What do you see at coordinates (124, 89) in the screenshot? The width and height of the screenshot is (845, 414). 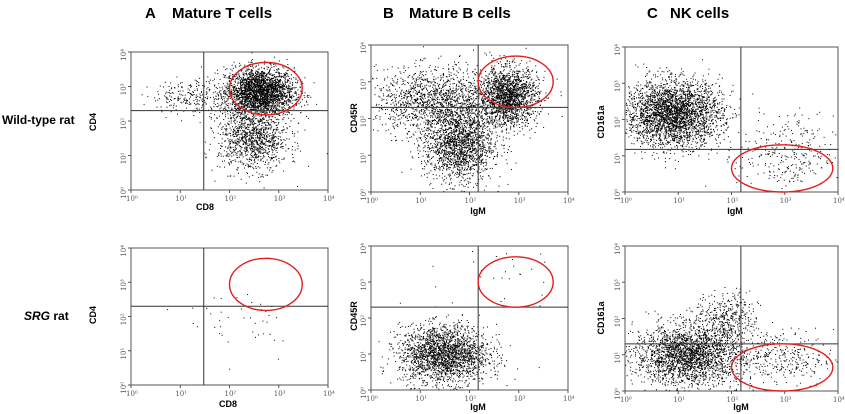 I see `y-tick-label: 10³` at bounding box center [124, 89].